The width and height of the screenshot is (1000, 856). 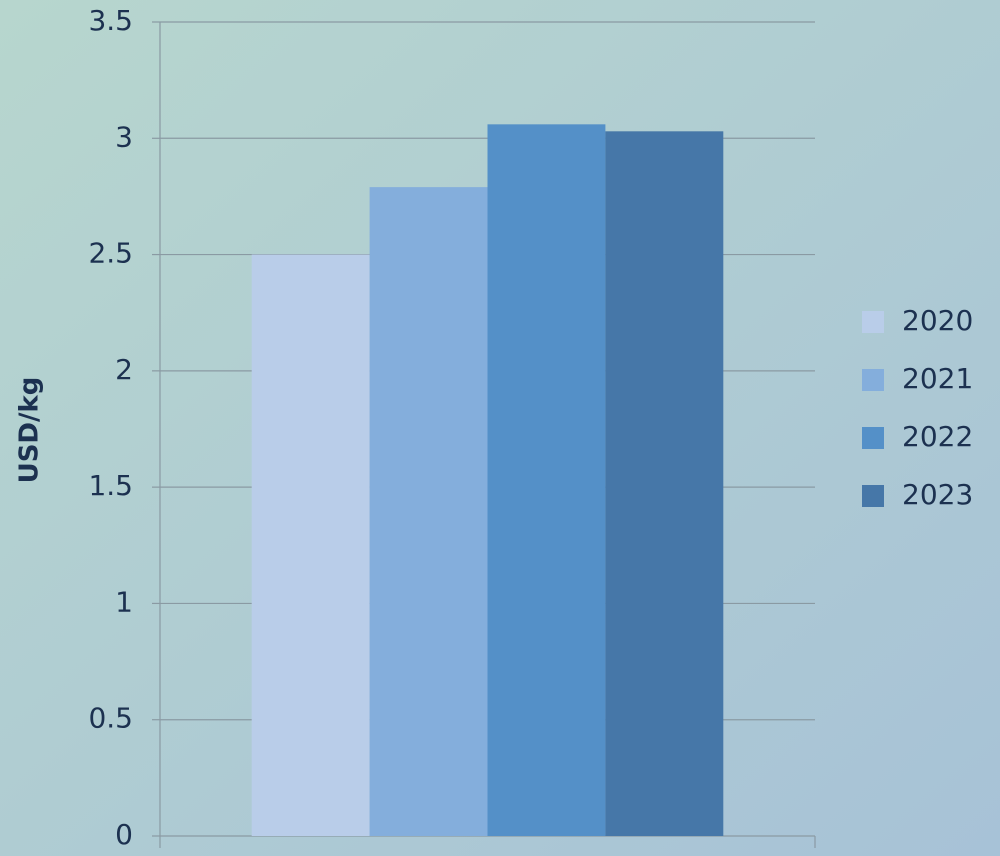 I want to click on legend-label: 2023, so click(x=937, y=494).